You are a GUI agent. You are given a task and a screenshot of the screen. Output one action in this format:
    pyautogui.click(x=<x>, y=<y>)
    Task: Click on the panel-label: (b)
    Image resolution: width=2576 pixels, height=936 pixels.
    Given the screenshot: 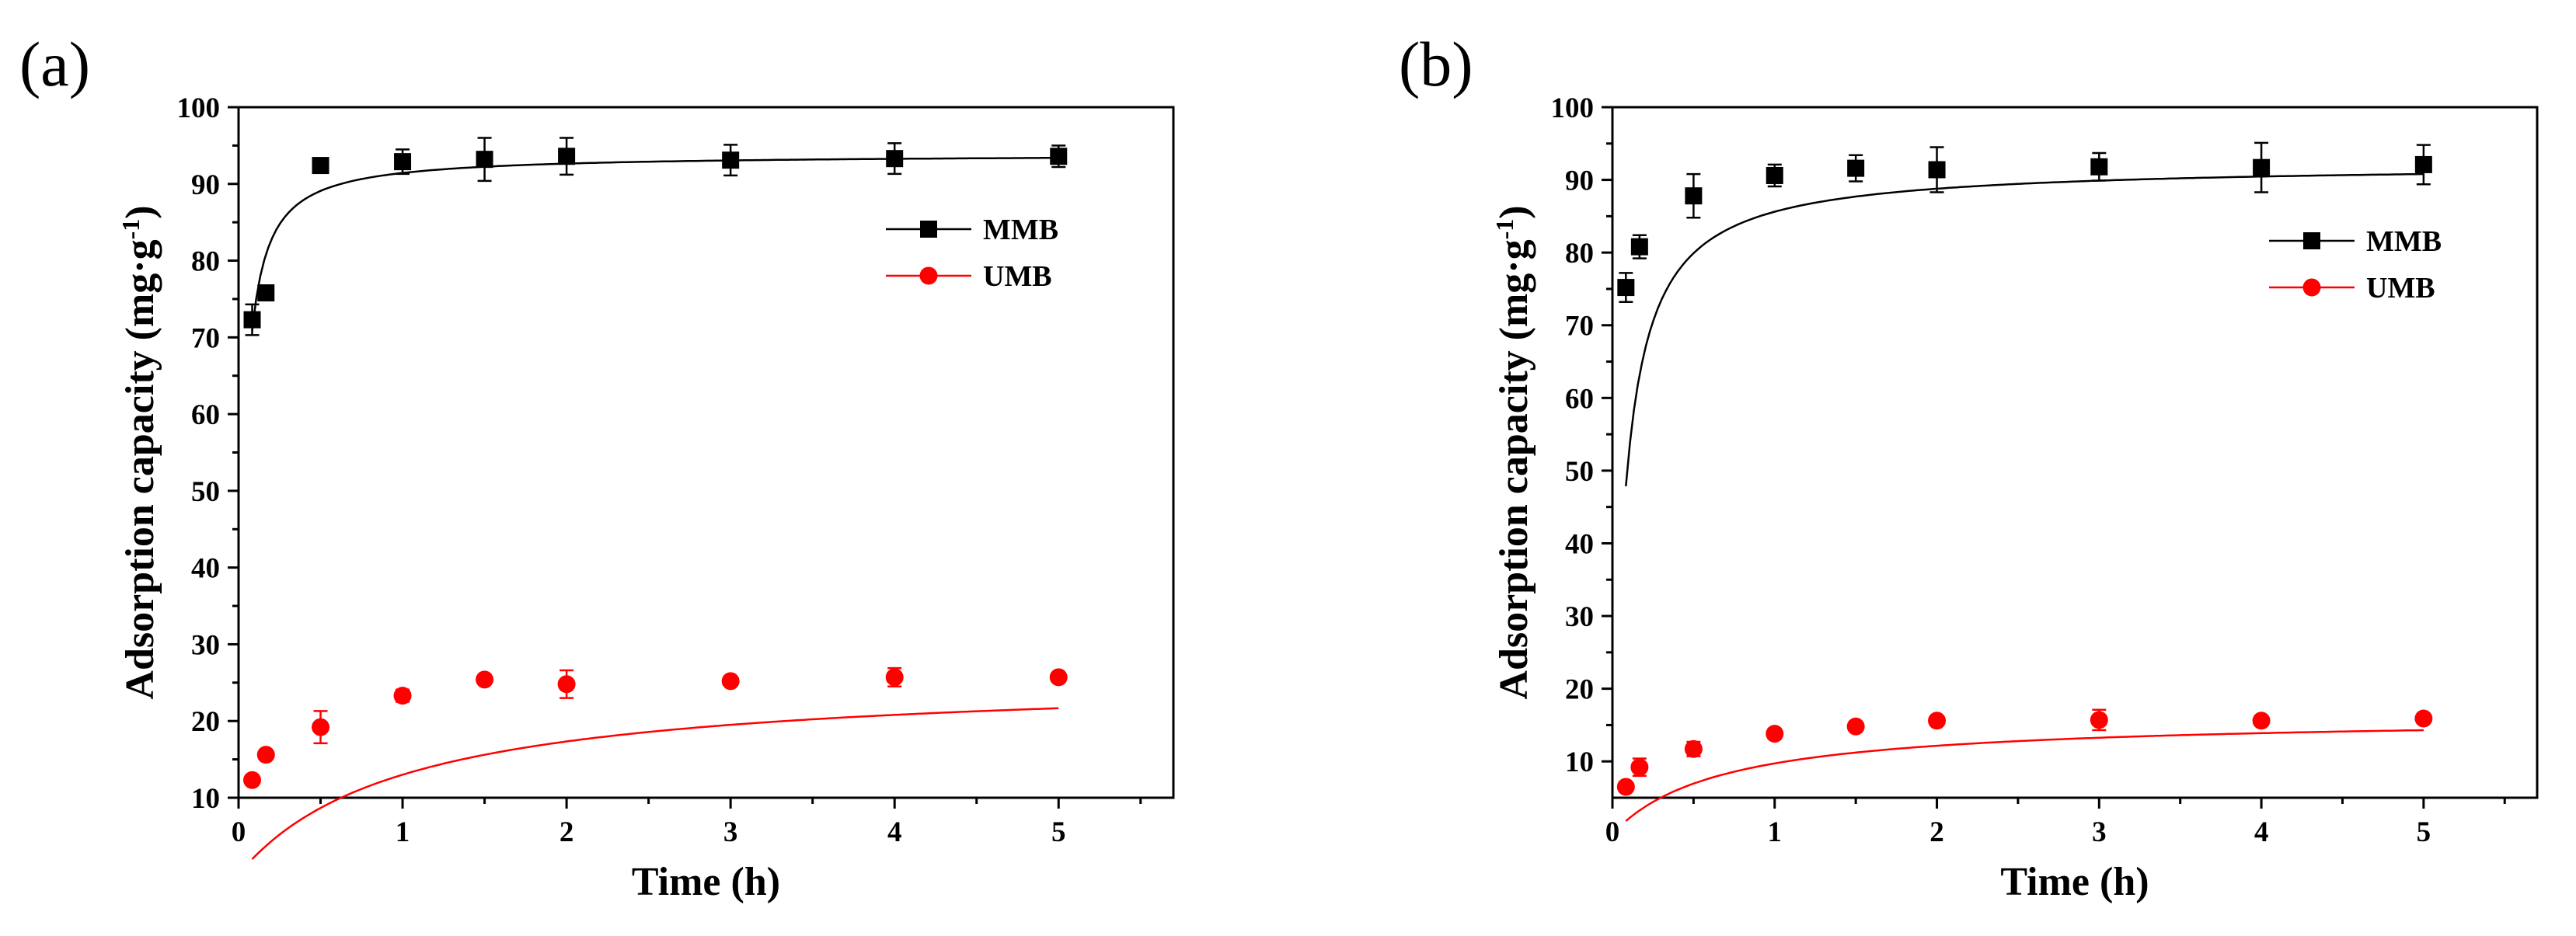 What is the action you would take?
    pyautogui.click(x=1436, y=64)
    